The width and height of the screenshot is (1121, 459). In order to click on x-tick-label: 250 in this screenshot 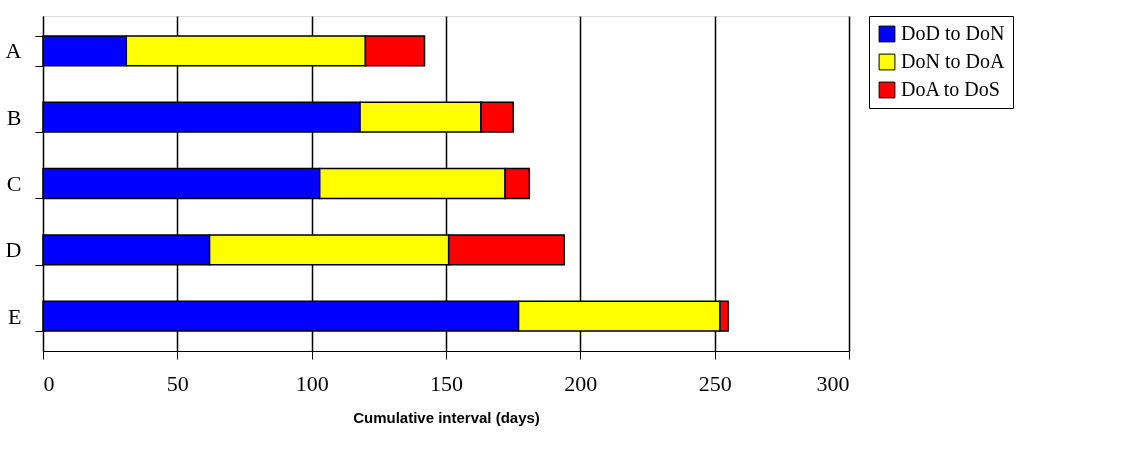, I will do `click(715, 383)`.